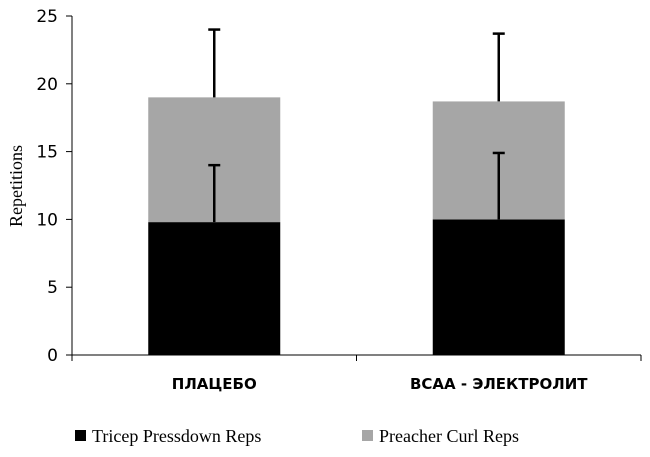 The width and height of the screenshot is (650, 457). I want to click on y-tick-label-10: 10, so click(47, 220).